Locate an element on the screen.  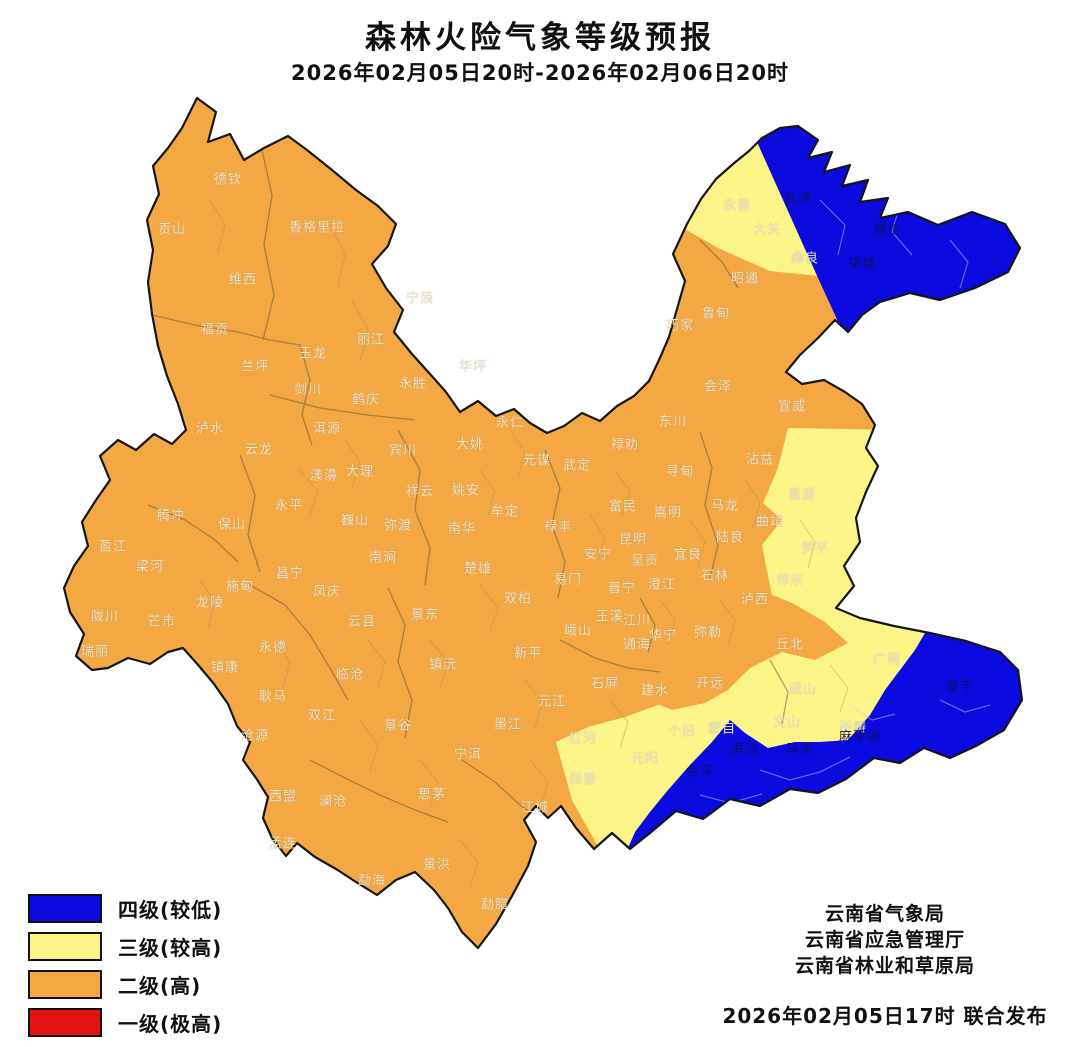
county-label: 易门 is located at coordinates (568, 580).